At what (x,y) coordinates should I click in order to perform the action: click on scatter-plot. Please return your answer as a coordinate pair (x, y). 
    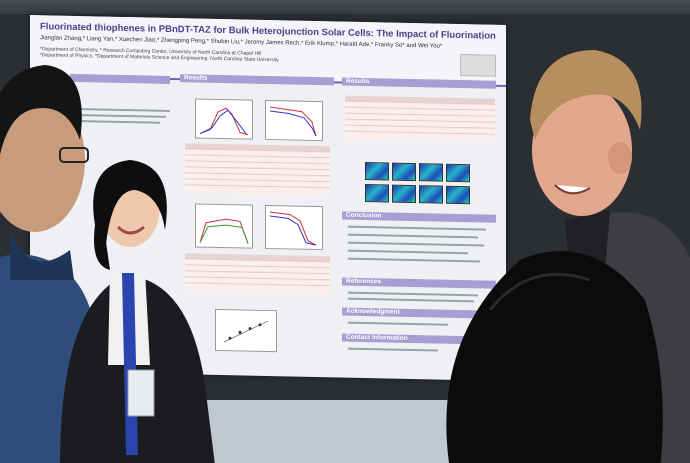
    Looking at the image, I should click on (246, 330).